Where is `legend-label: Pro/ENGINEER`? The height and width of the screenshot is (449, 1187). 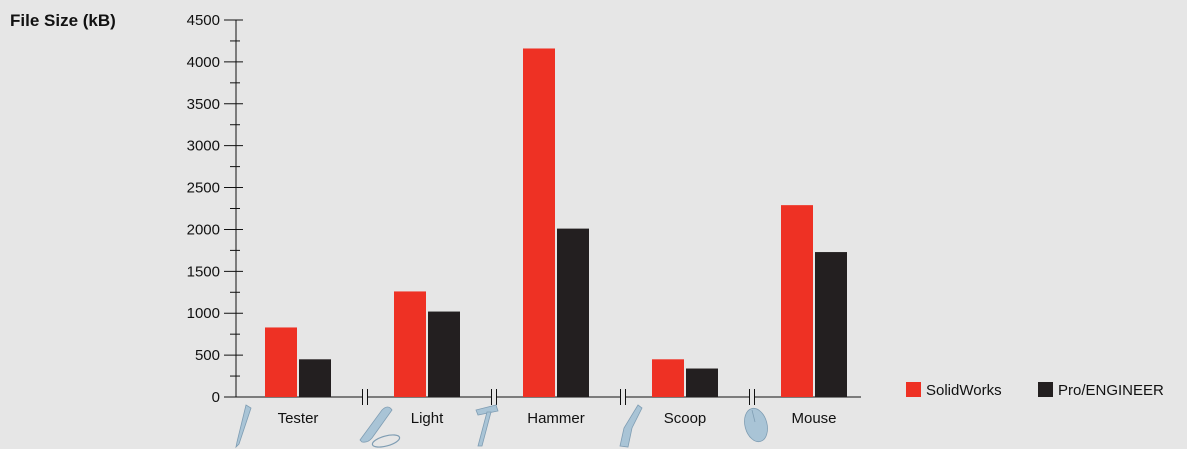 legend-label: Pro/ENGINEER is located at coordinates (1111, 390).